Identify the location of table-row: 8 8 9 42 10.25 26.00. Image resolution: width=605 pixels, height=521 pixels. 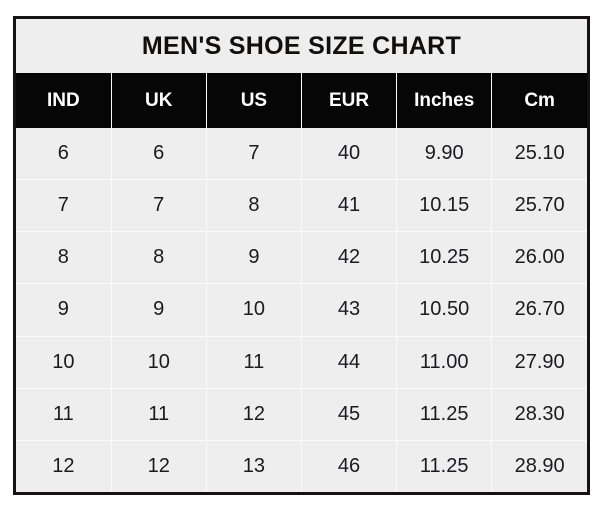
(301, 258).